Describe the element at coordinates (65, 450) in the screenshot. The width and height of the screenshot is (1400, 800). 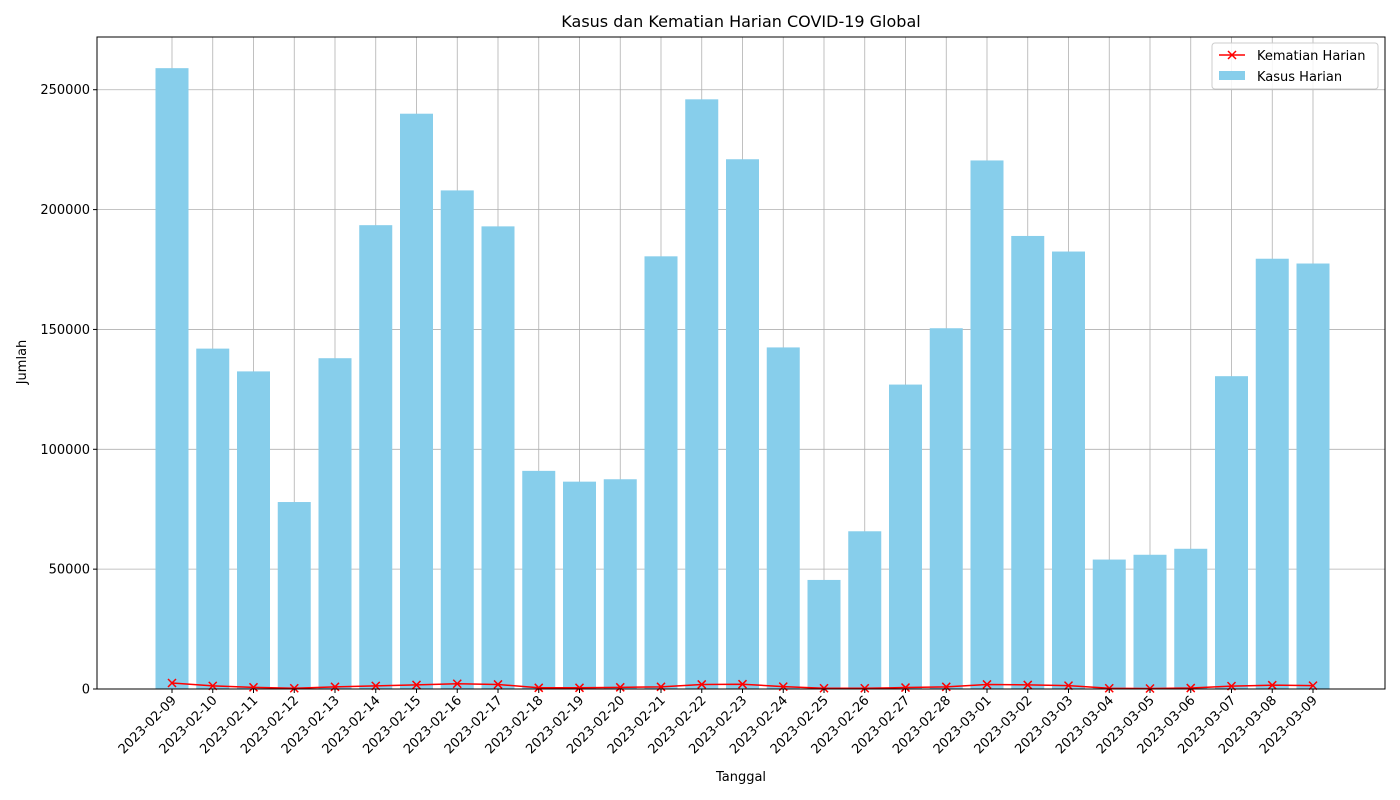
I see `y-tick-label: 100000` at that location.